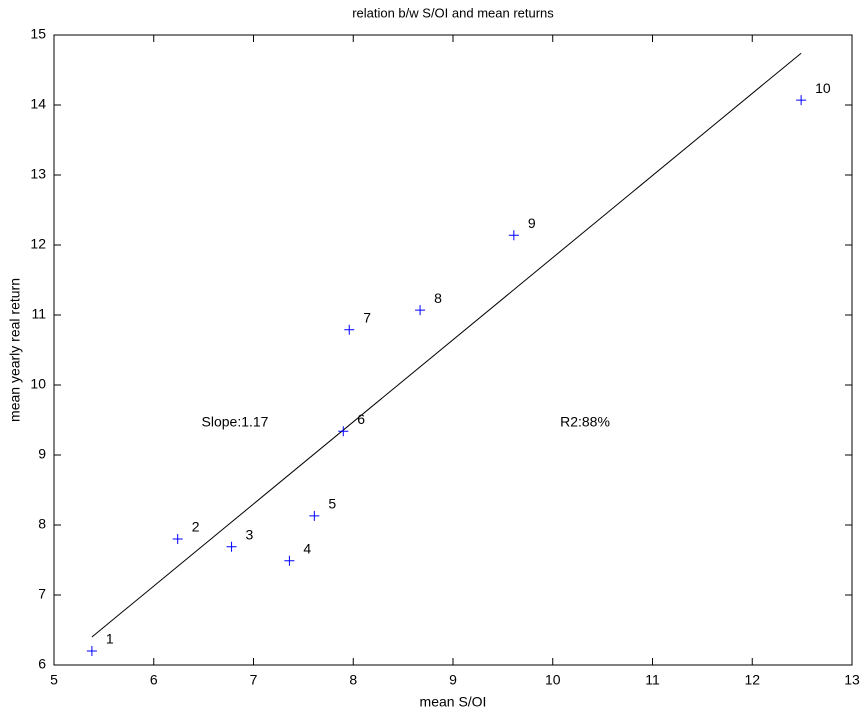 This screenshot has height=718, width=865. Describe the element at coordinates (42, 664) in the screenshot. I see `y-tick-label: 6` at that location.